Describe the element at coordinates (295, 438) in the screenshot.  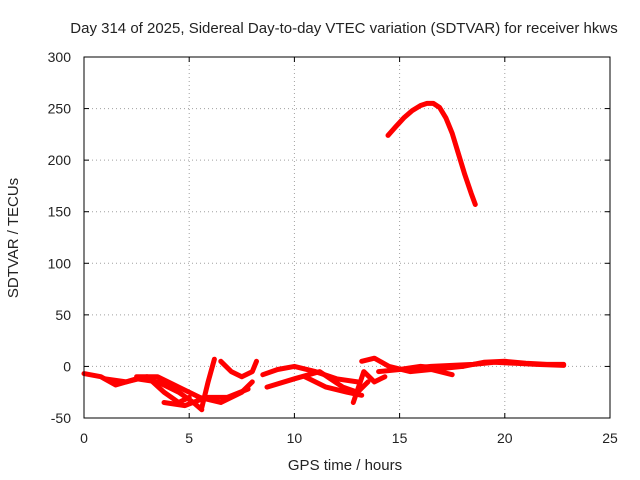
I see `x-tick-label: 10` at that location.